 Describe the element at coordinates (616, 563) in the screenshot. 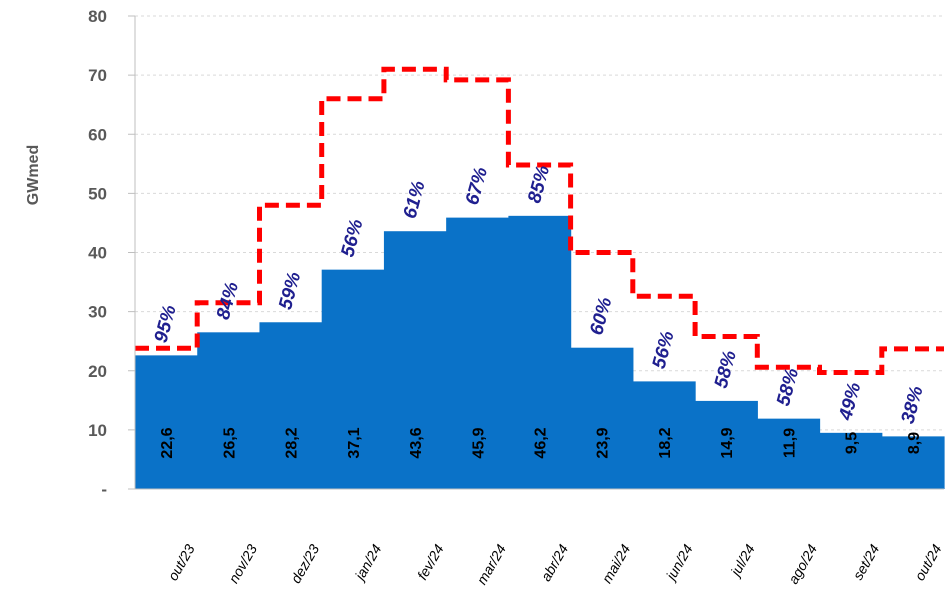

I see `x-tick-label: mai/24` at that location.